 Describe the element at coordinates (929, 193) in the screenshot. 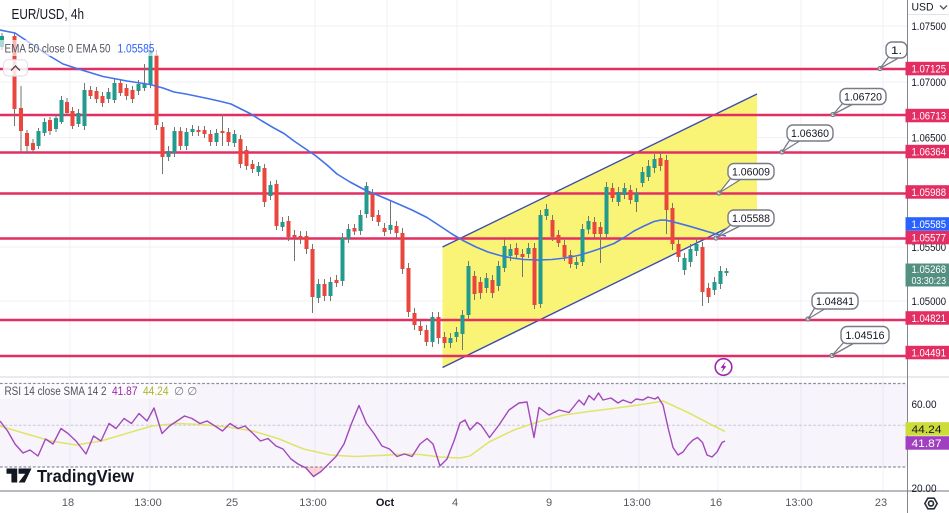

I see `svg-text: 1.05988` at that location.